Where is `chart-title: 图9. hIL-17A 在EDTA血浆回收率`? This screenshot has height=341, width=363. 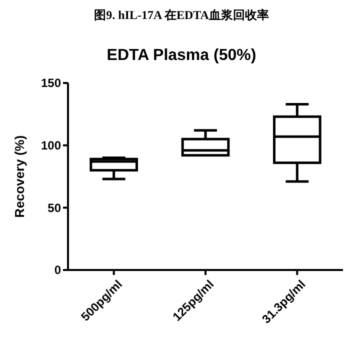 chart-title: 图9. hIL-17A 在EDTA血浆回收率 is located at coordinates (181, 15).